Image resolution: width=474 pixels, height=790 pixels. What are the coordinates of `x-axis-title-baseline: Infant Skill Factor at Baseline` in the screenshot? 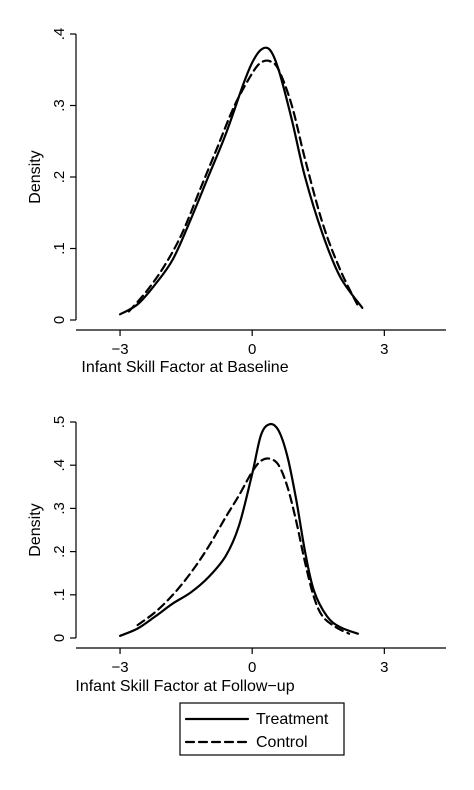 It's located at (184, 367).